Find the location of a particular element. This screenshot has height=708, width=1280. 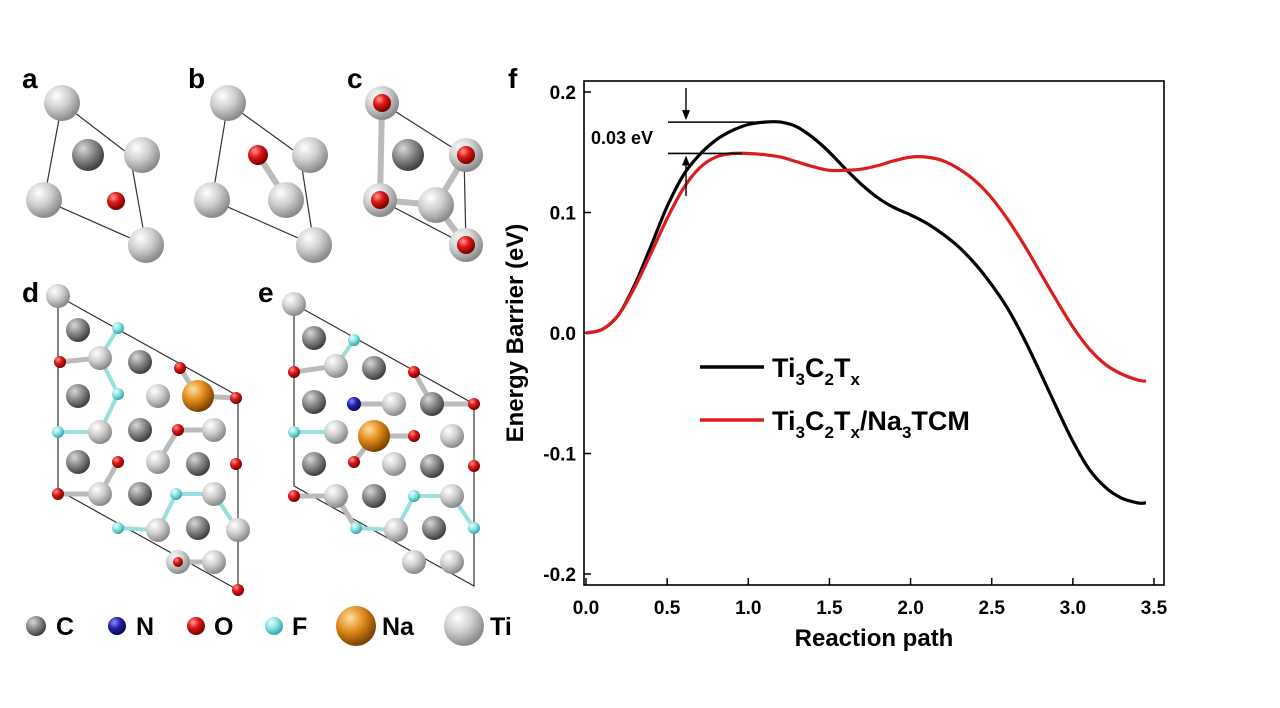

legend-label-part: x is located at coordinates (855, 379).